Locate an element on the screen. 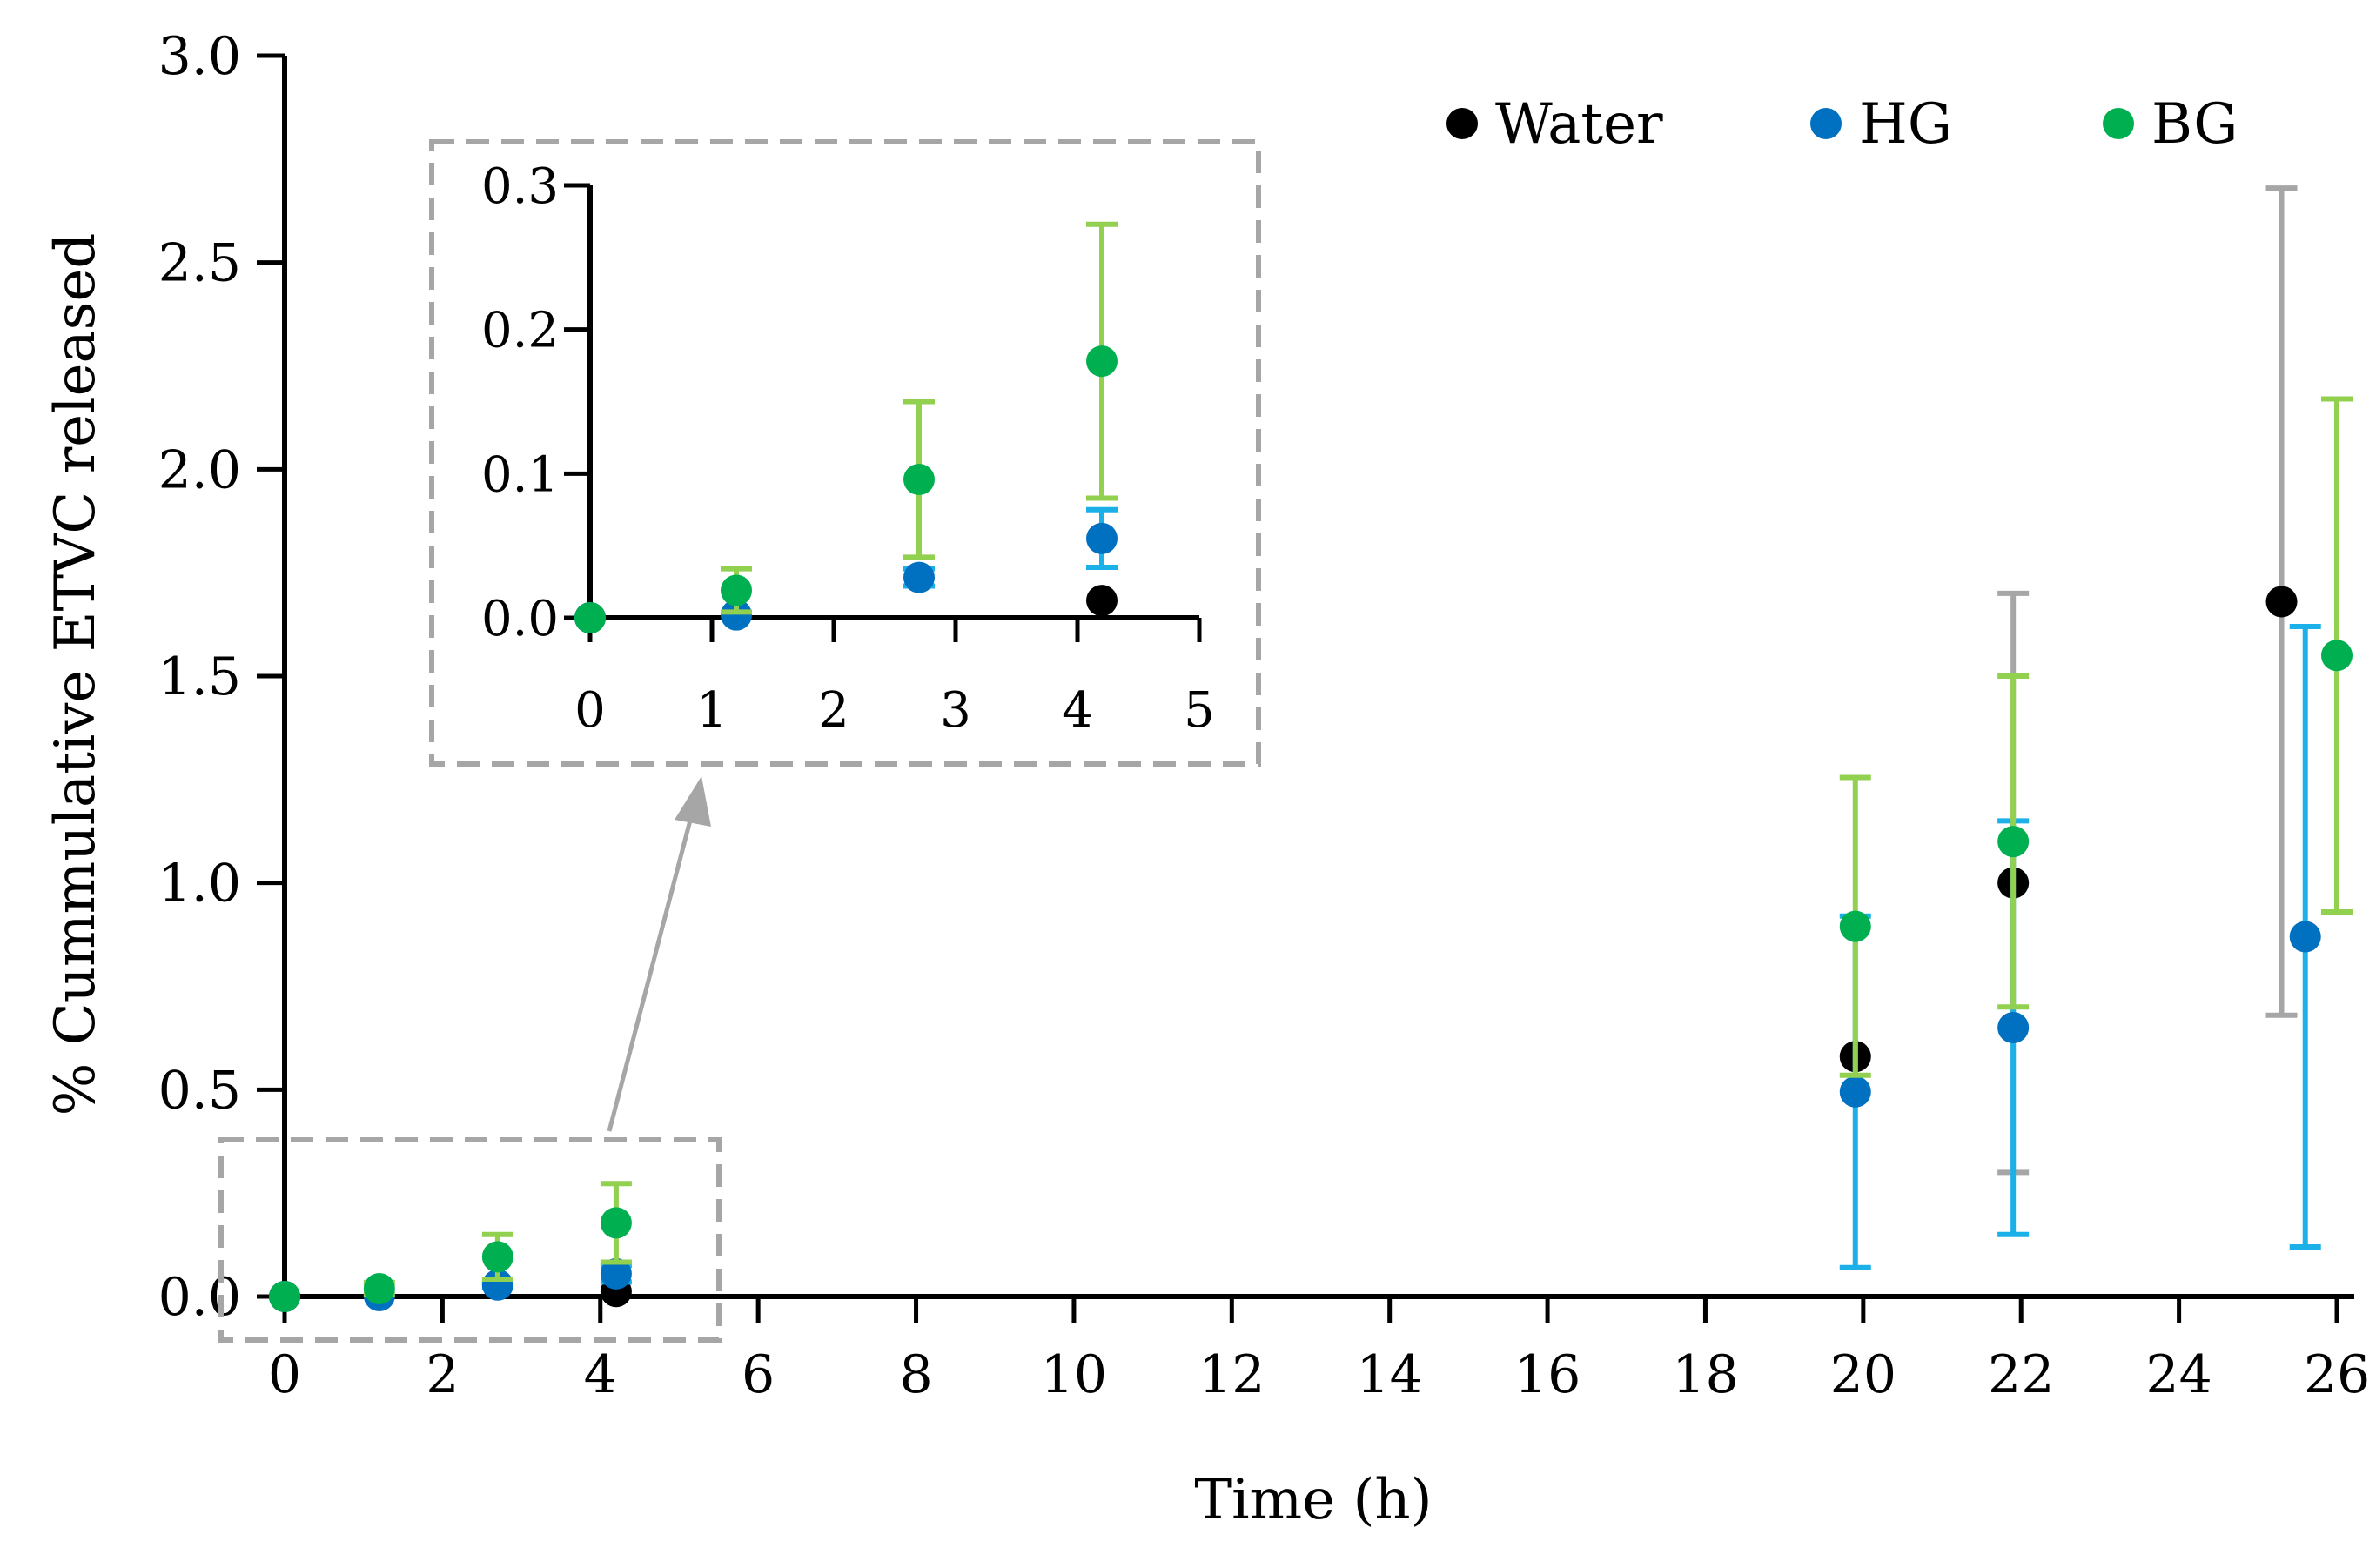 This screenshot has width=2376, height=1568. x-tick-label: 22 is located at coordinates (2021, 1375).